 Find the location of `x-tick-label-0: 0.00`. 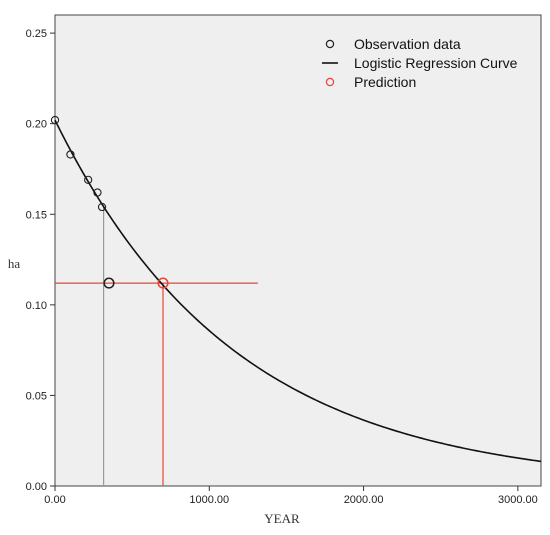

x-tick-label-0: 0.00 is located at coordinates (54, 500).